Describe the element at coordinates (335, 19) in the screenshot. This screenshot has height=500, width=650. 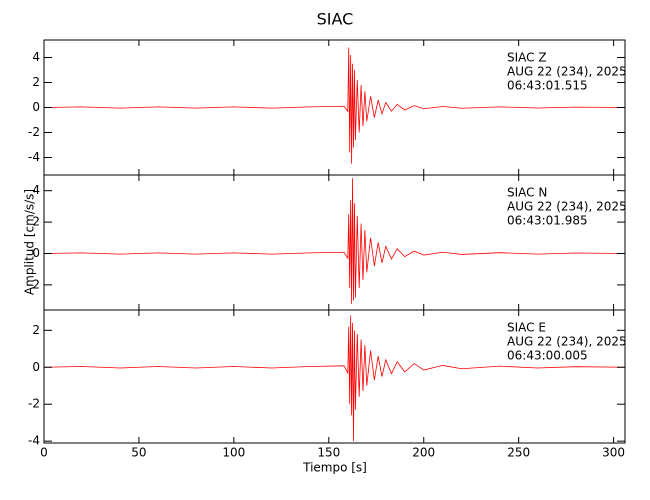
I see `chart-title: SIAC` at that location.